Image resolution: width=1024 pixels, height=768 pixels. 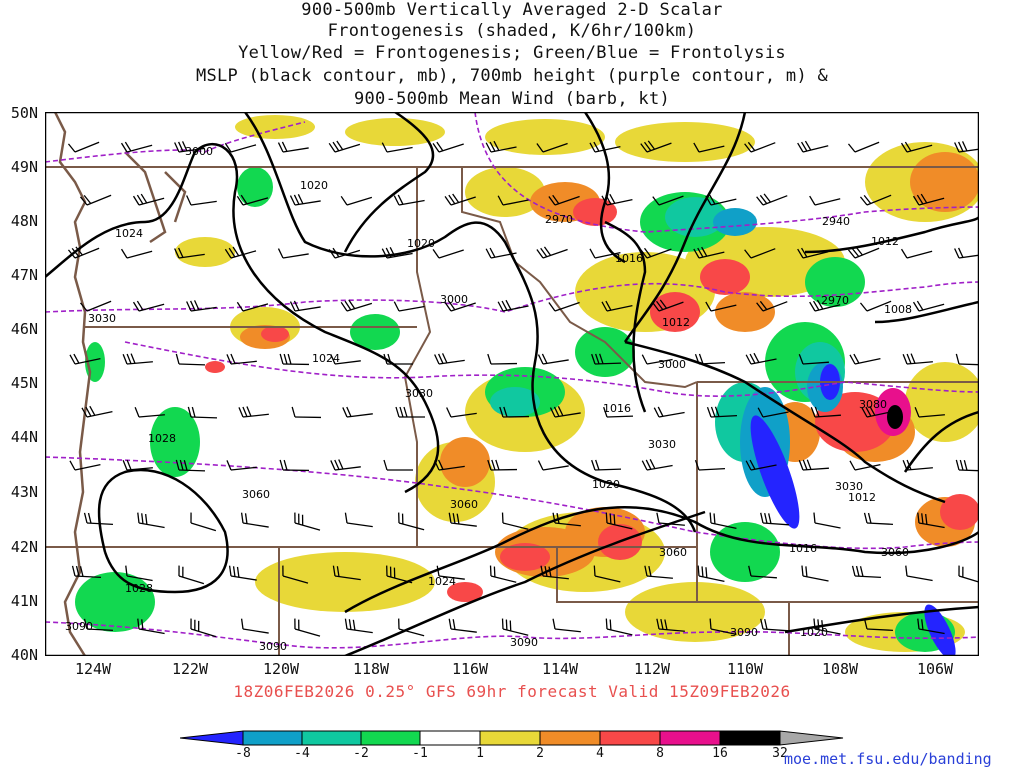 What do you see at coordinates (660, 753) in the screenshot?
I see `colorbar-label: 8` at bounding box center [660, 753].